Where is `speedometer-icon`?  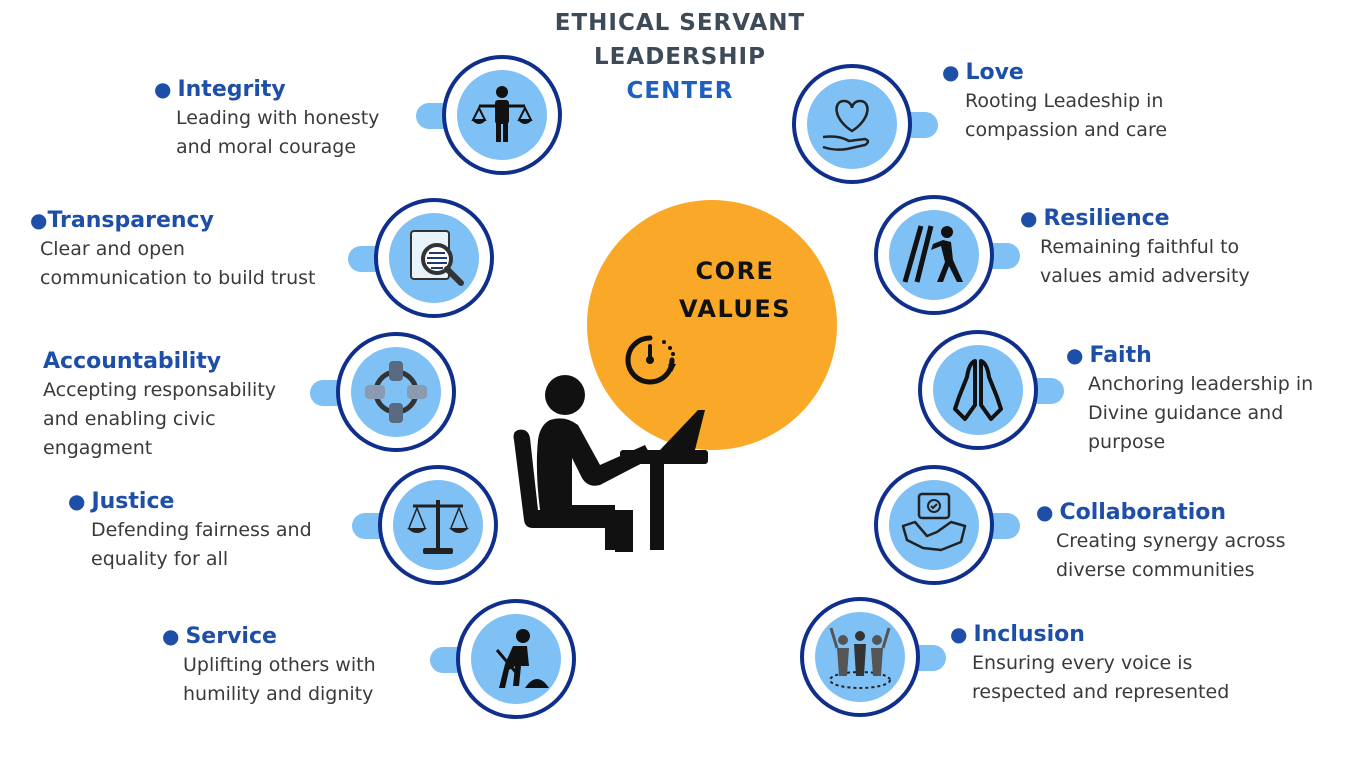 speedometer-icon is located at coordinates (650, 360).